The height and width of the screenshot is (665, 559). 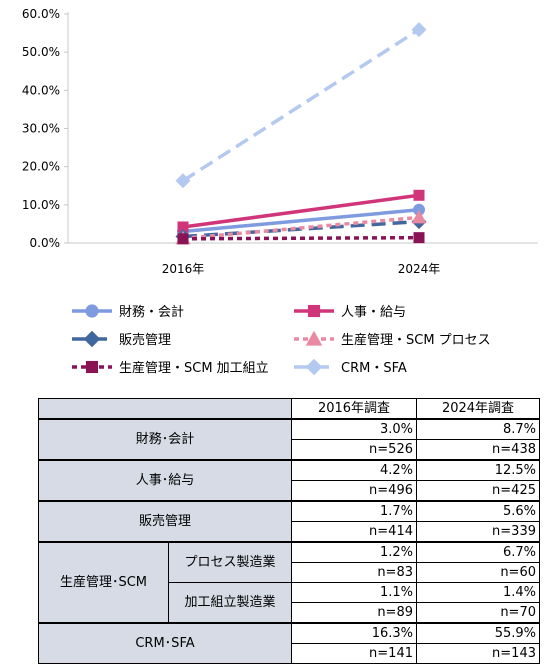 I want to click on y-tick-label: 40.0%, so click(x=41, y=90).